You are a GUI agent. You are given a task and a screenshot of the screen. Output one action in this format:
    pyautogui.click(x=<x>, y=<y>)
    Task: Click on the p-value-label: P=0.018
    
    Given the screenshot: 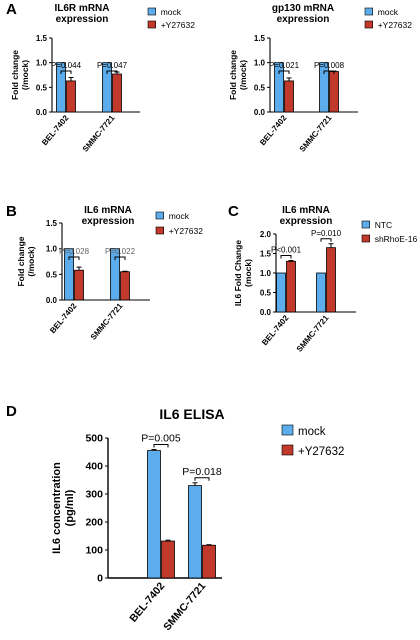 What is the action you would take?
    pyautogui.click(x=202, y=472)
    